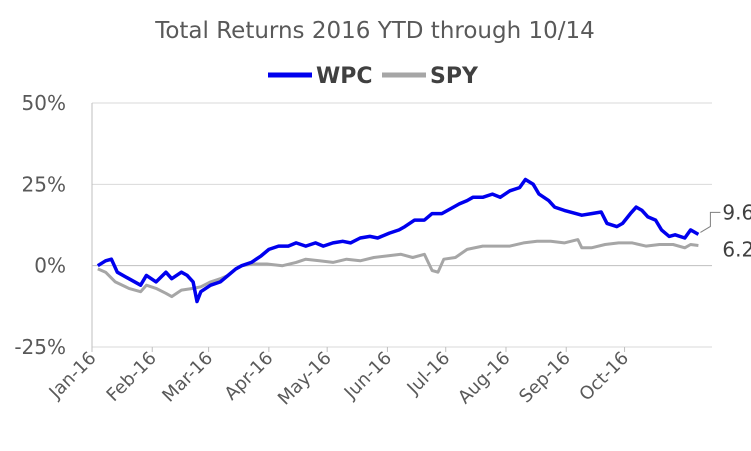 This screenshot has width=751, height=451. Describe the element at coordinates (40, 347) in the screenshot. I see `y-tick-label: -25%` at that location.